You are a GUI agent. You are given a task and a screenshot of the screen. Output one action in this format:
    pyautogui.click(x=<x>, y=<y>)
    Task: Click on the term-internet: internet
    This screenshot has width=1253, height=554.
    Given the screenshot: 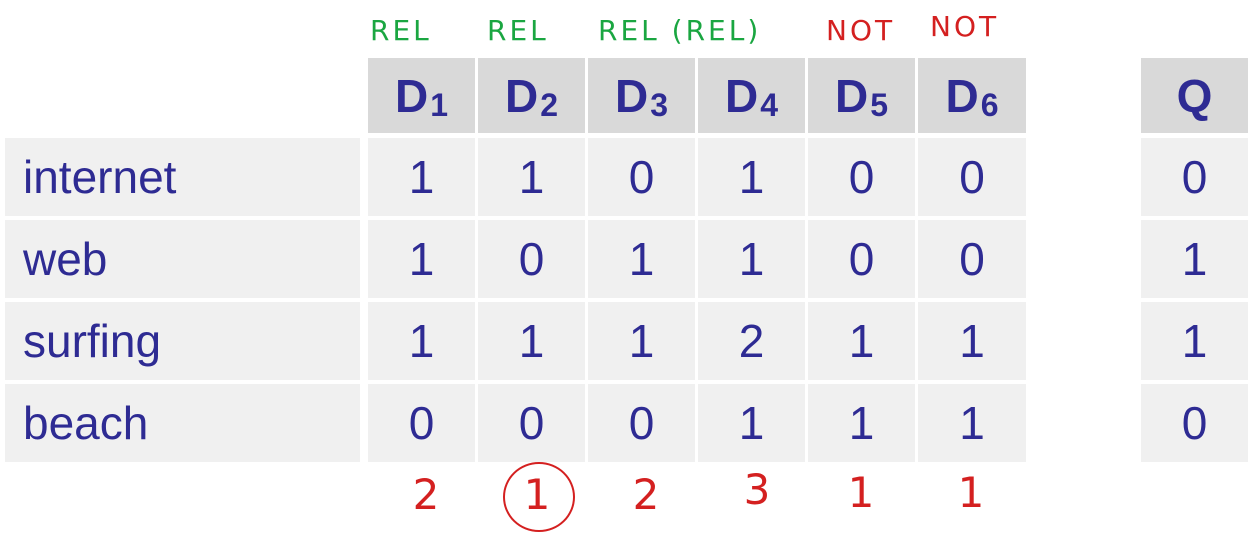 What is the action you would take?
    pyautogui.click(x=182, y=177)
    